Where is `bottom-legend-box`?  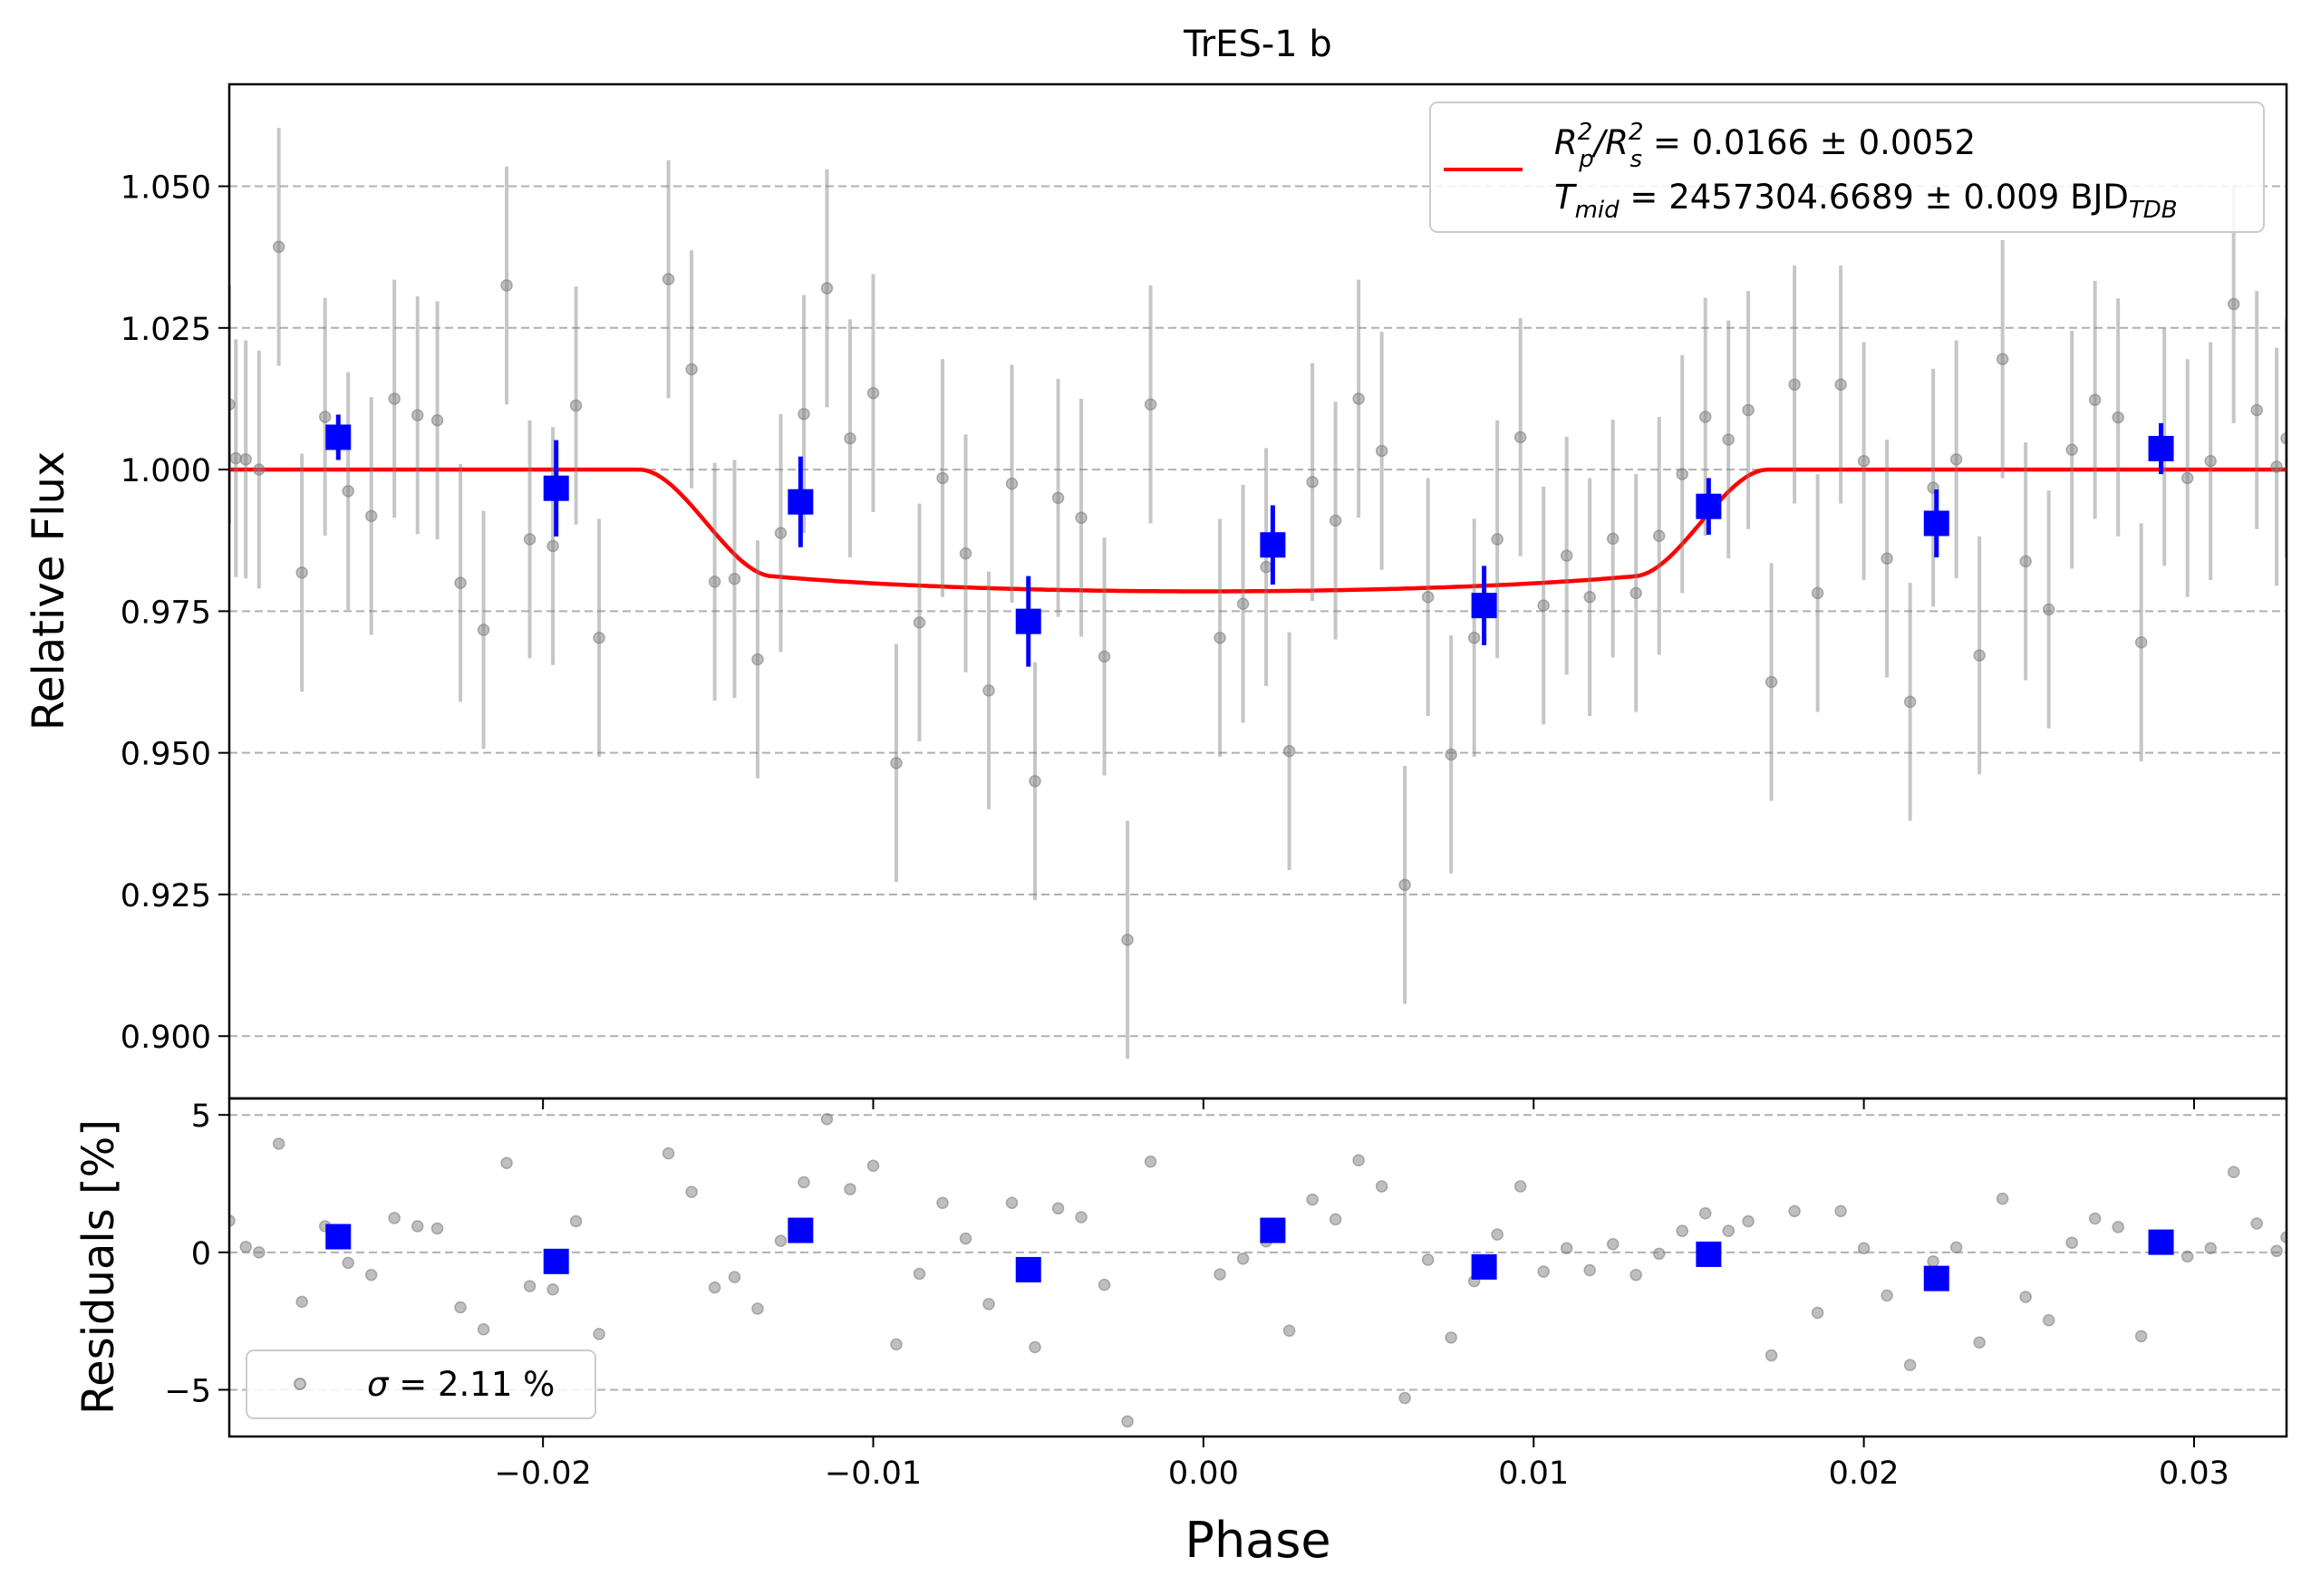
bottom-legend-box is located at coordinates (421, 1384).